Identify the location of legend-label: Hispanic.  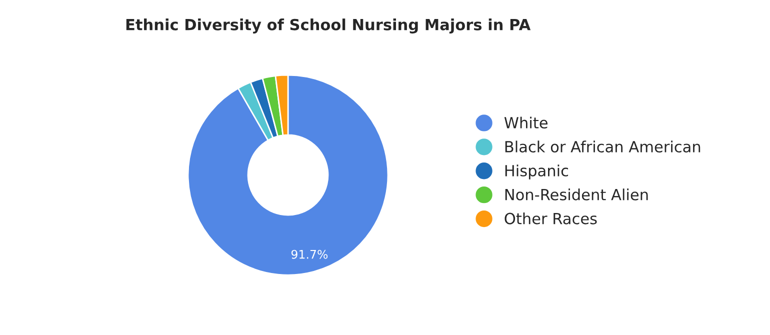
(536, 172).